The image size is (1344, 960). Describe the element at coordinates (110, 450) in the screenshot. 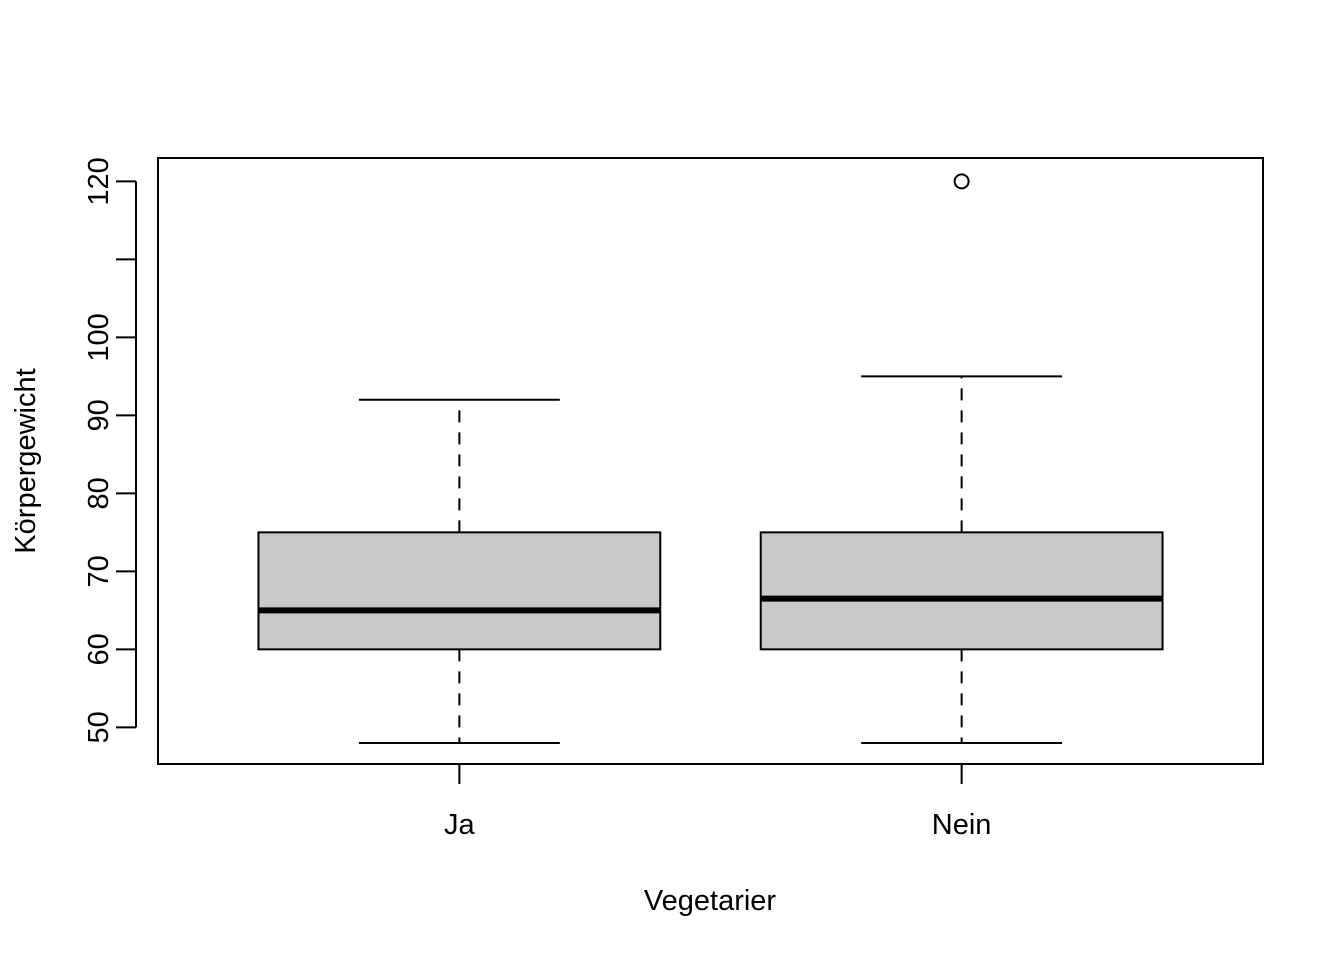

I see `y-axis: 50 60 70 80 90 100 120` at that location.